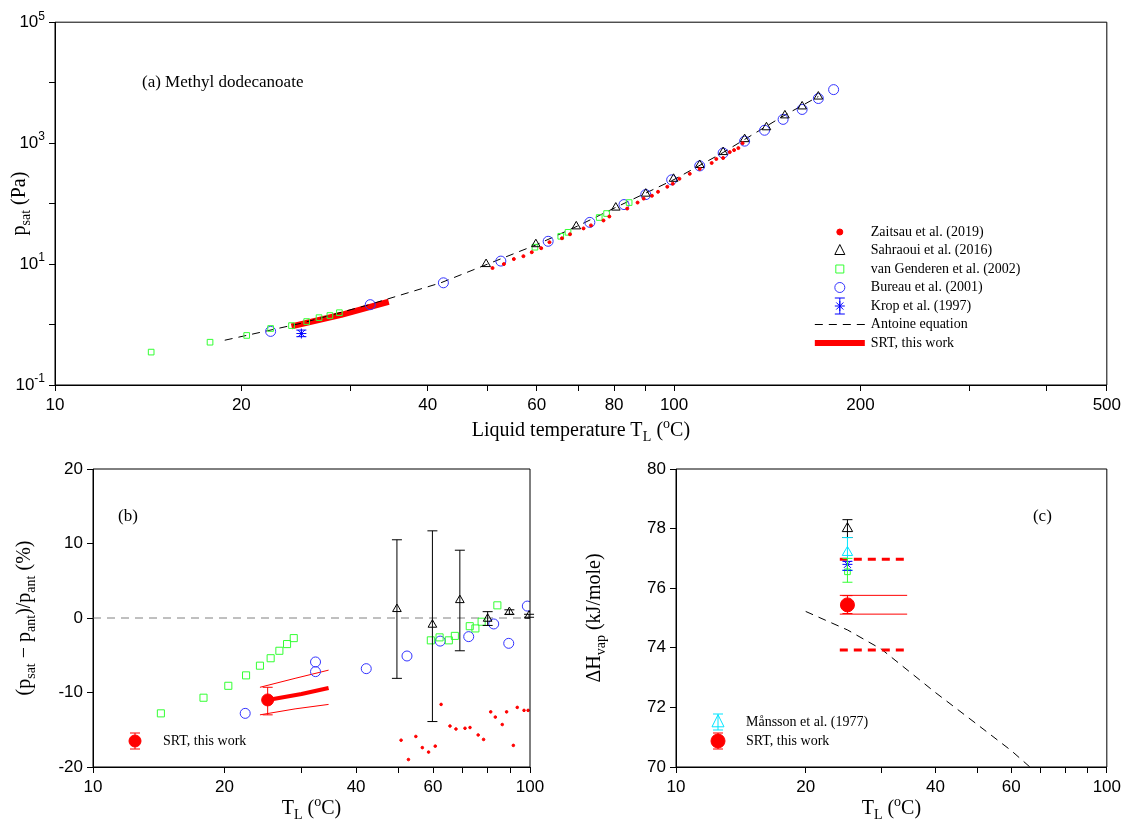 This screenshot has width=1133, height=832. What do you see at coordinates (595, 618) in the screenshot?
I see `y-axis-title: ΔHvap (kJ/mole)` at bounding box center [595, 618].